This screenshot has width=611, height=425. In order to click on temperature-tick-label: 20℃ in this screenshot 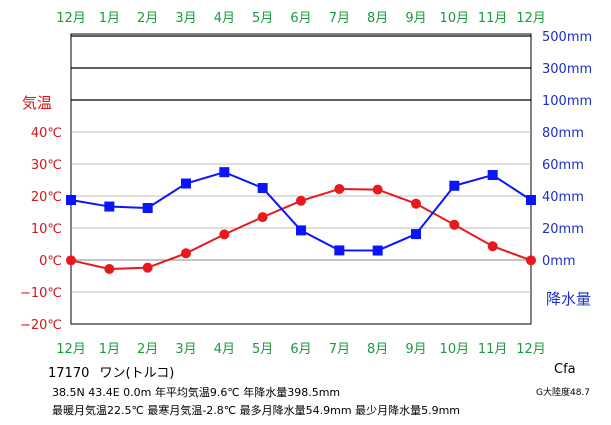, I will do `click(46, 197)`.